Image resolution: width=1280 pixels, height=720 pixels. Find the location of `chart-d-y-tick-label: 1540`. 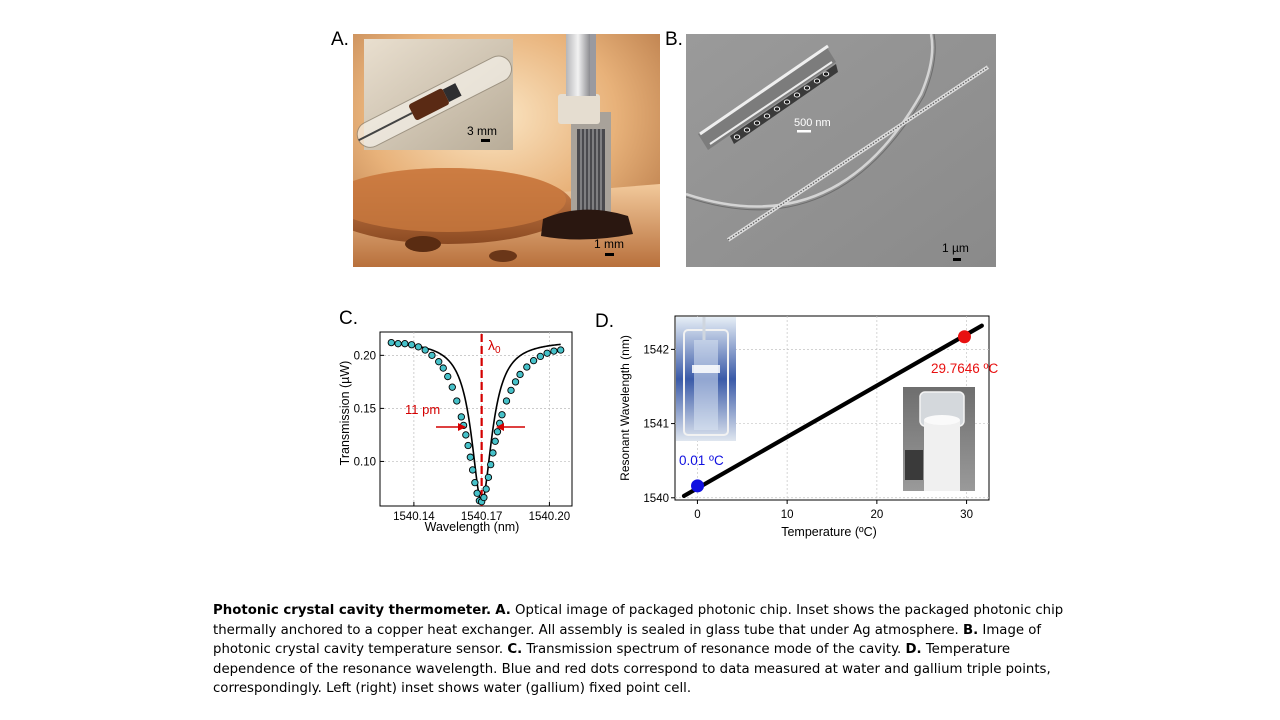

chart-d-y-tick-label: 1540 is located at coordinates (656, 499).